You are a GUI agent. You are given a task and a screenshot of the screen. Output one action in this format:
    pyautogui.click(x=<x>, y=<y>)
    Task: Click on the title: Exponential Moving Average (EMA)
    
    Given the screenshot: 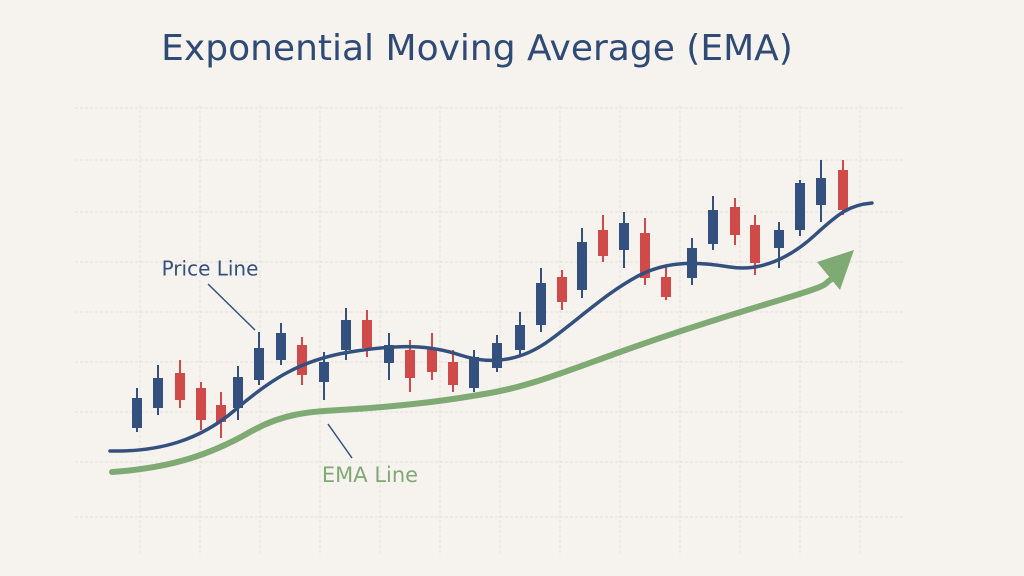 What is the action you would take?
    pyautogui.click(x=477, y=48)
    